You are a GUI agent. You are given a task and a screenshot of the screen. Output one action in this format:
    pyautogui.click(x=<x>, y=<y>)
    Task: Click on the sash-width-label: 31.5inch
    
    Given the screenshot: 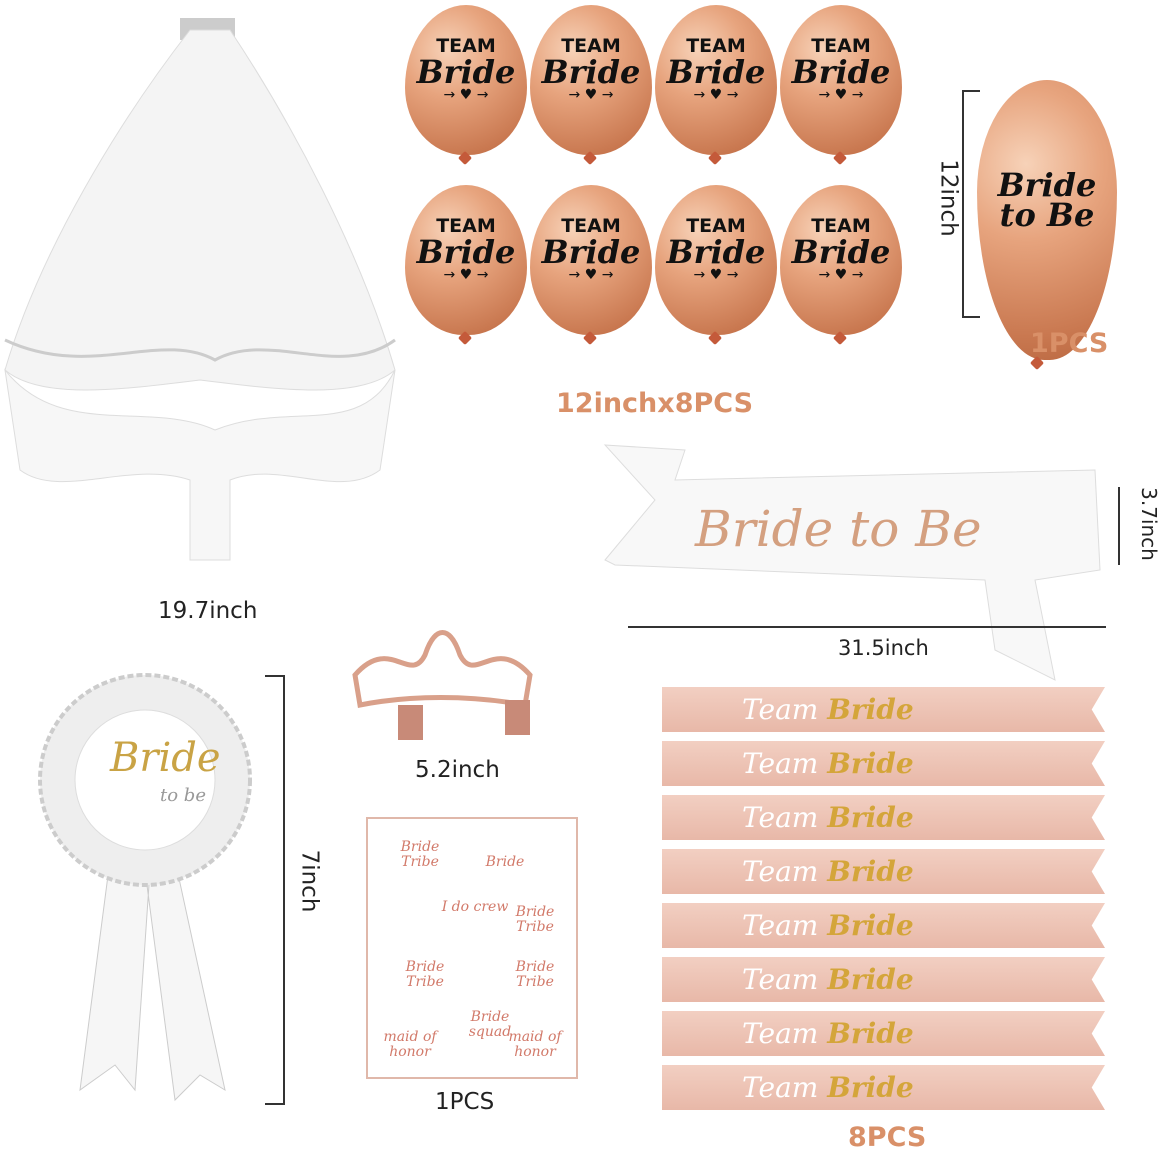 What is the action you would take?
    pyautogui.click(x=883, y=648)
    